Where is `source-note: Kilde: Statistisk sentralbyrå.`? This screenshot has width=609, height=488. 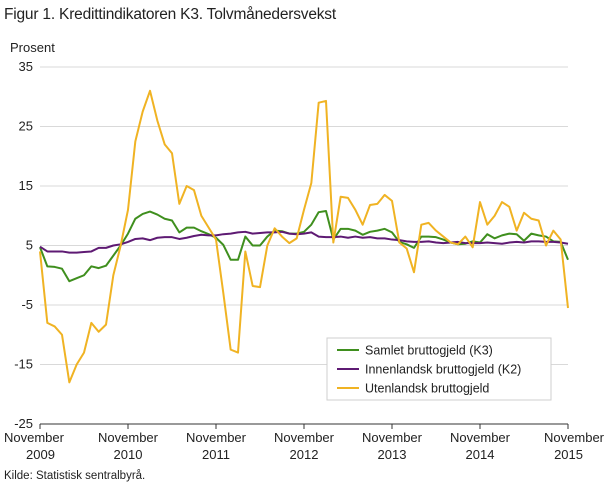
source-note: Kilde: Statistisk sentralbyrå. is located at coordinates (75, 476).